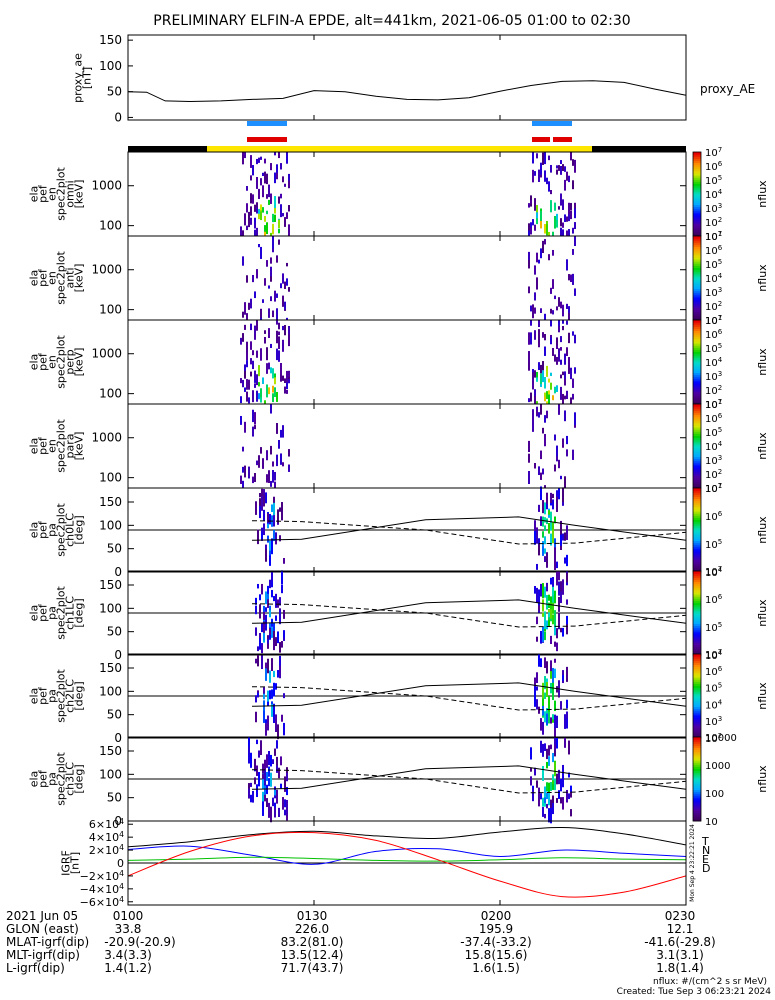 The image size is (775, 1000). Describe the element at coordinates (110, 751) in the screenshot. I see `y-tick-label: 150` at that location.